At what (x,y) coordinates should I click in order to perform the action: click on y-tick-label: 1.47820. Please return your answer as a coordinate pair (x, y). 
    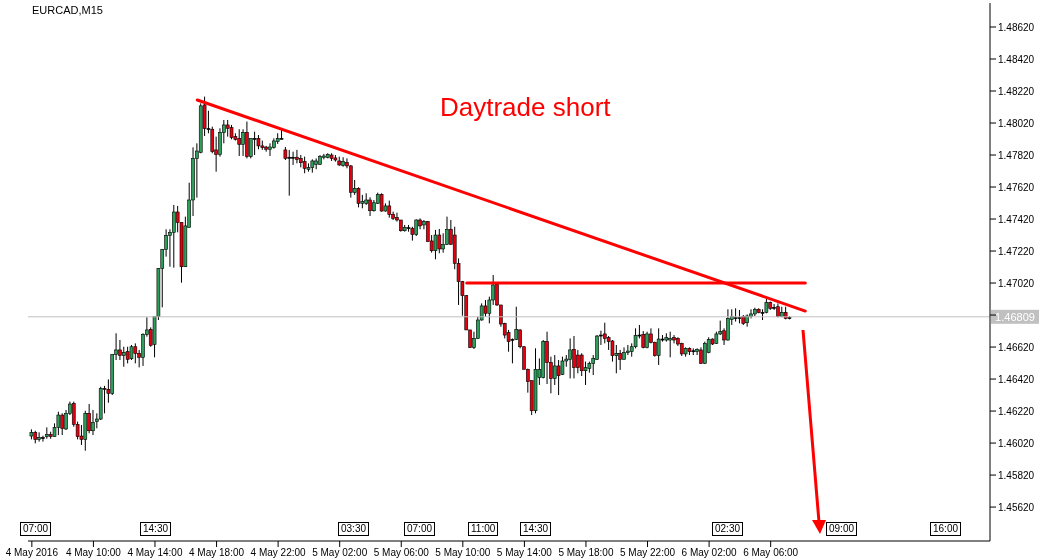
    Looking at the image, I should click on (1016, 155).